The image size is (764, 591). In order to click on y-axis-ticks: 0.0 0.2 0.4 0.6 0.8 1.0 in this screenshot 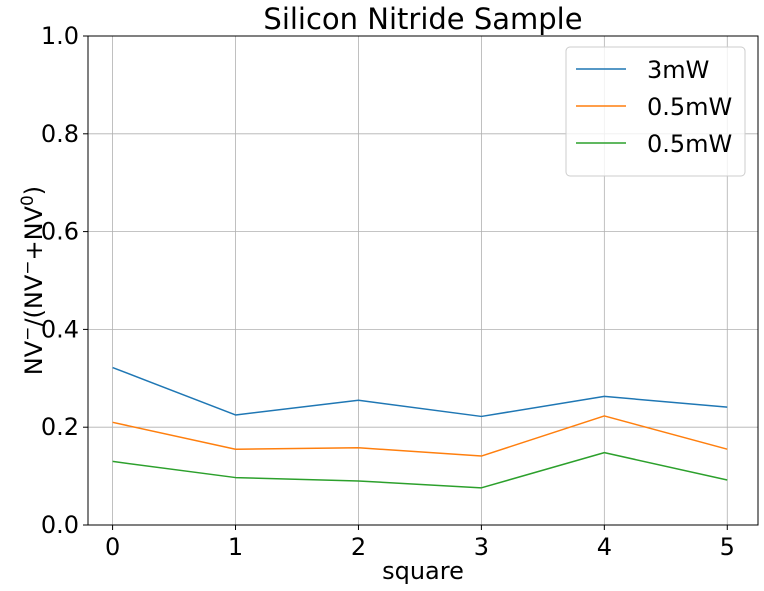, I will do `click(64, 280)`.